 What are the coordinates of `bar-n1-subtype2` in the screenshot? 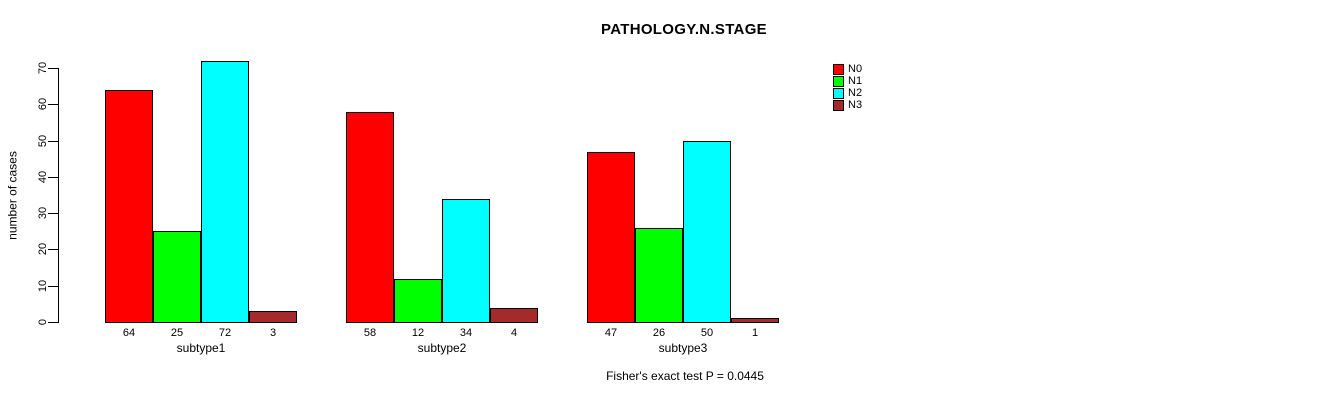 It's located at (418, 300).